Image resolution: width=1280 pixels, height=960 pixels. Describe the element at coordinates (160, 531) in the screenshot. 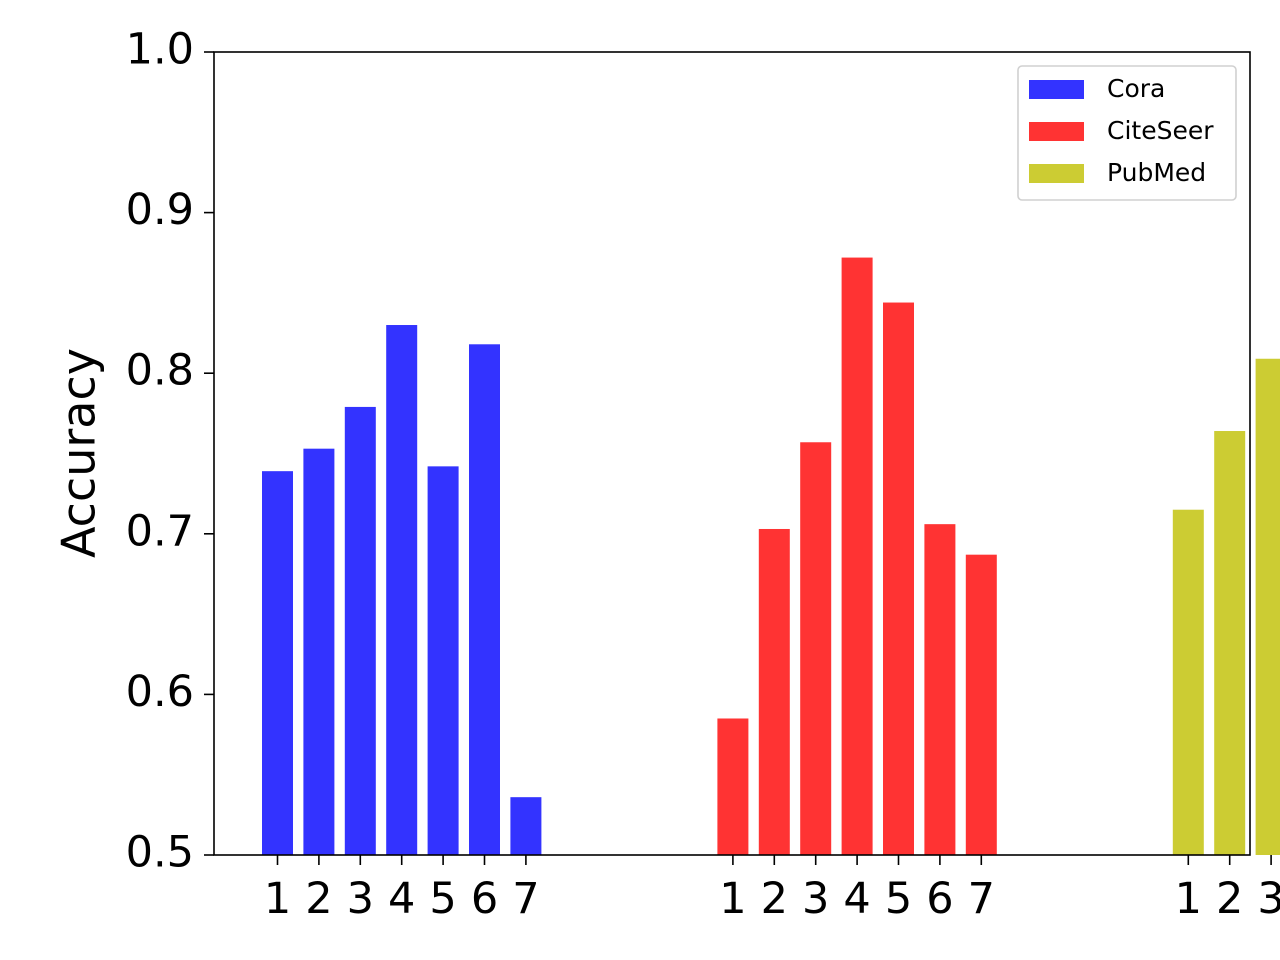

I see `y-tick-label: 0.7` at that location.